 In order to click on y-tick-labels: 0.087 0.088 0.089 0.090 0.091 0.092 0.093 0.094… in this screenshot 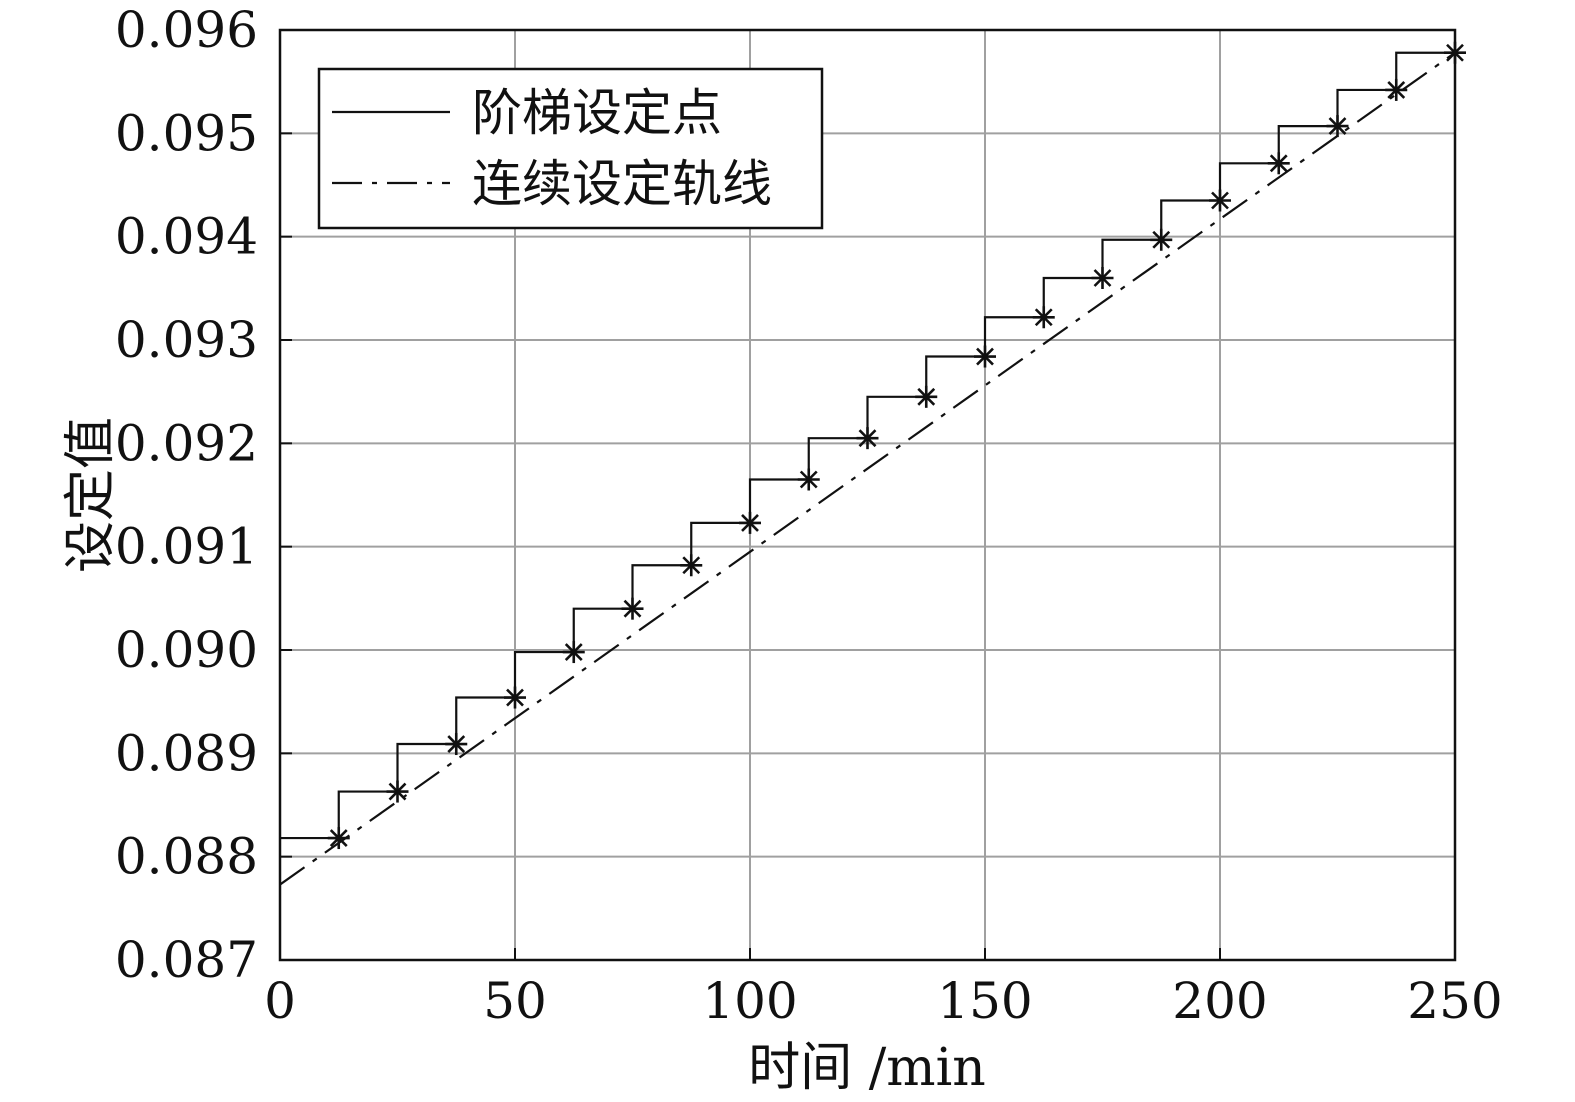, I will do `click(203, 495)`.